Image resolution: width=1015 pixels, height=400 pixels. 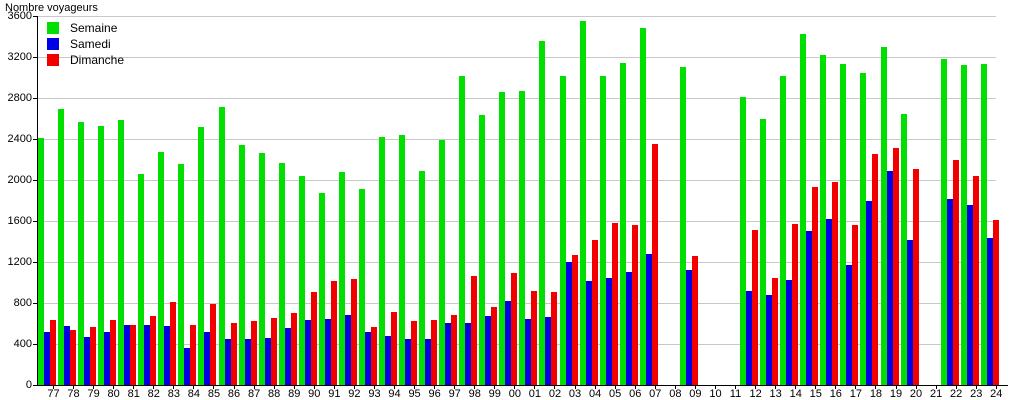 What do you see at coordinates (595, 394) in the screenshot?
I see `x-tick-label: 04` at bounding box center [595, 394].